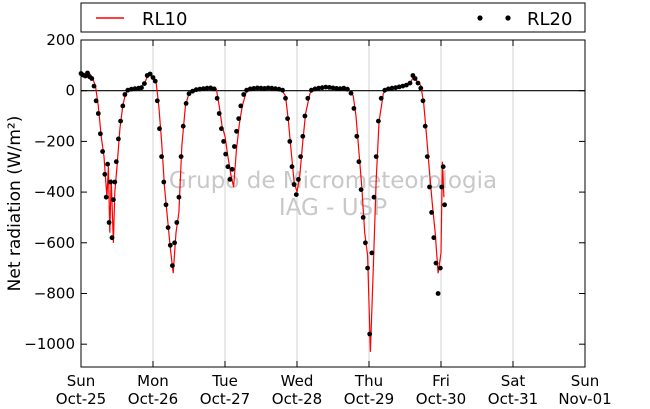 The height and width of the screenshot is (409, 650). Describe the element at coordinates (60, 40) in the screenshot. I see `y-tick-label: 200` at that location.